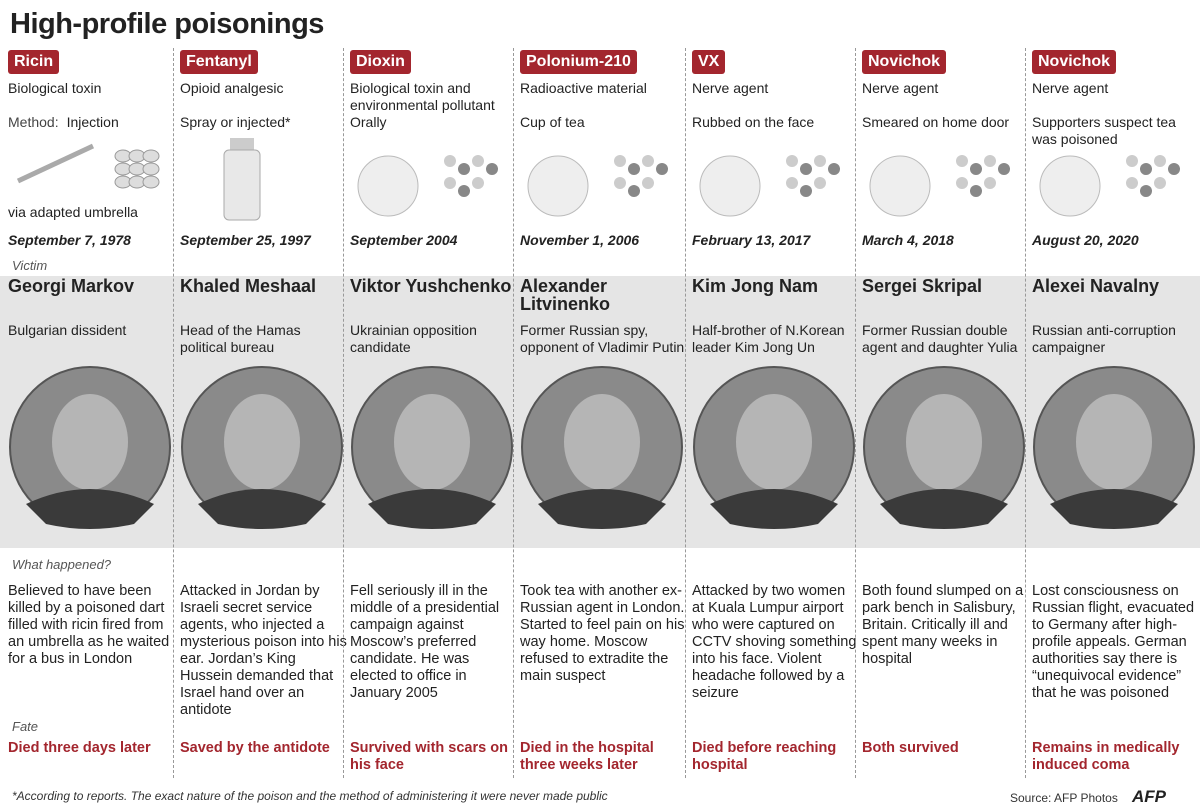 The width and height of the screenshot is (1200, 810). Describe the element at coordinates (604, 122) in the screenshot. I see `method: Cup of tea` at that location.